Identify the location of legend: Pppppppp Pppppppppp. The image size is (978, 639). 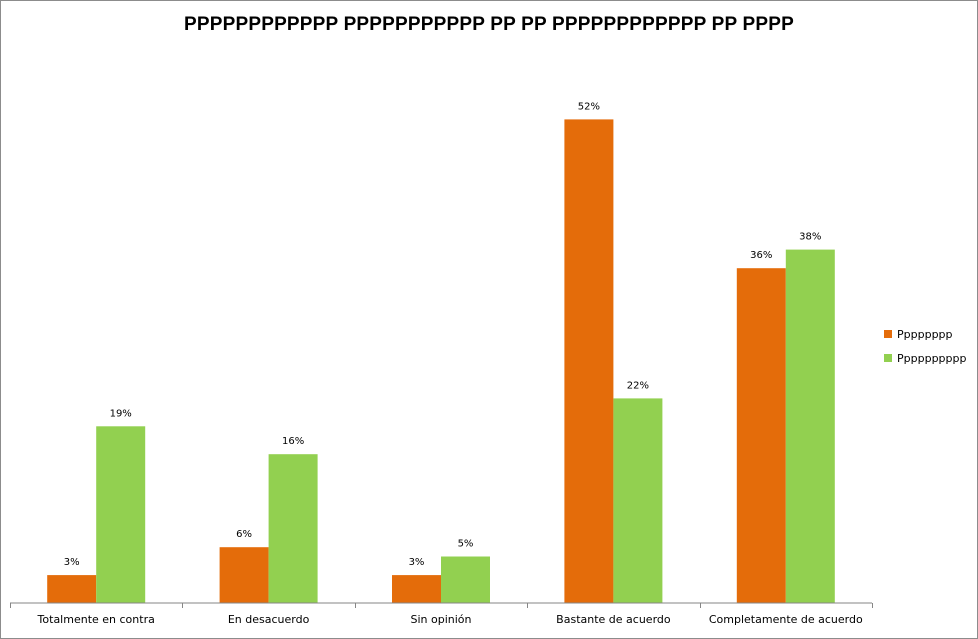
(925, 346).